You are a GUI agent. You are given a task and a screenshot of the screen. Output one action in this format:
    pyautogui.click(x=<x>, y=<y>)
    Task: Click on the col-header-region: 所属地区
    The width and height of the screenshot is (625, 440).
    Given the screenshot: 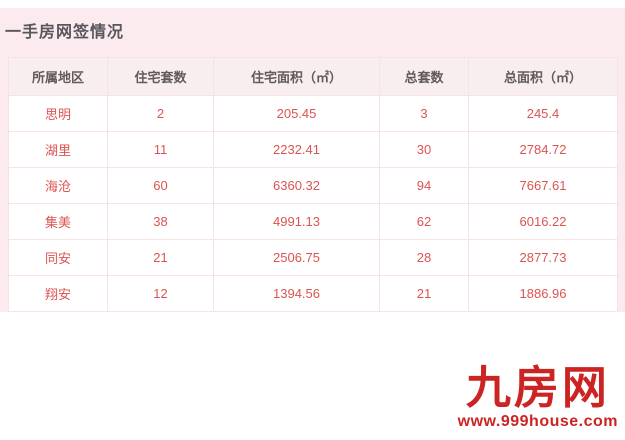 What is the action you would take?
    pyautogui.click(x=58, y=76)
    